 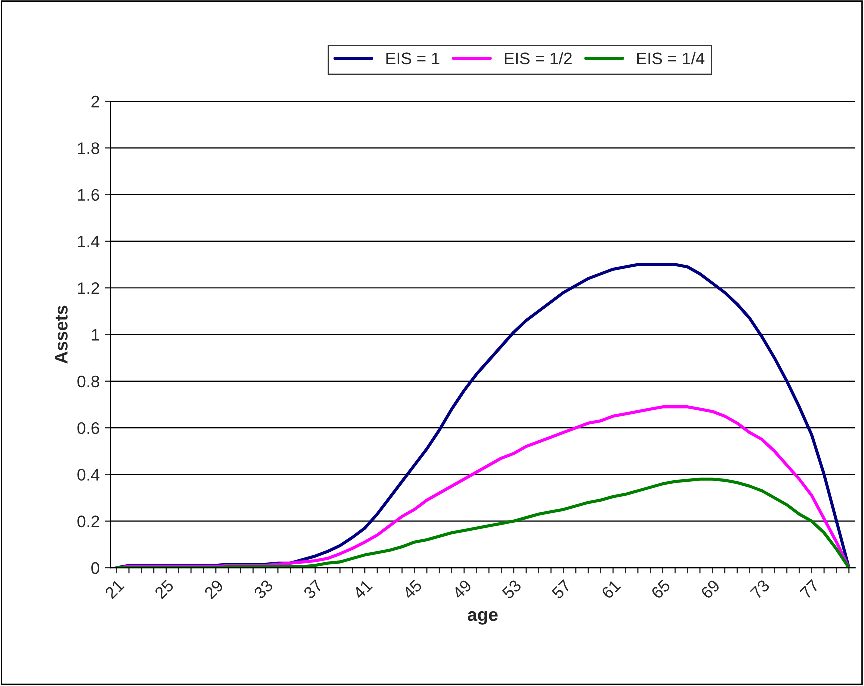 What do you see at coordinates (412, 589) in the screenshot?
I see `x-tick-label: 45` at bounding box center [412, 589].